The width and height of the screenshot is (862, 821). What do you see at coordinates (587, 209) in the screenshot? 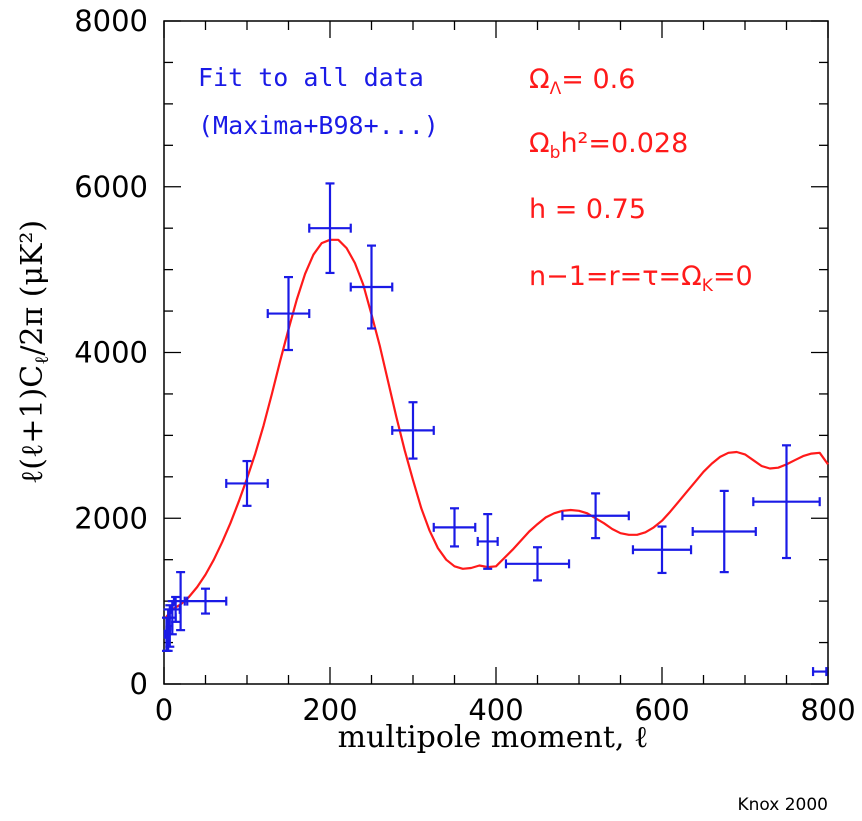
I see `param-h: h = 0.75` at bounding box center [587, 209].